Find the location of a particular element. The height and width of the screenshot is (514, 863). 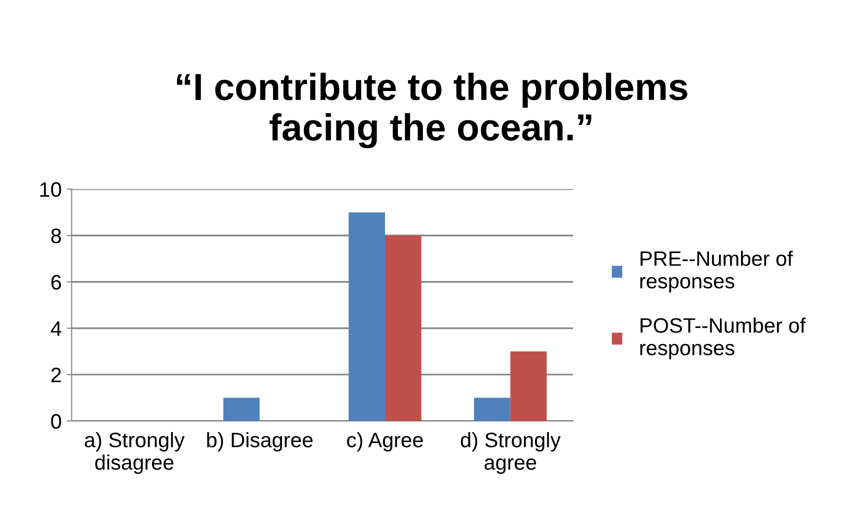

y-tick-label: 0 is located at coordinates (56, 421).